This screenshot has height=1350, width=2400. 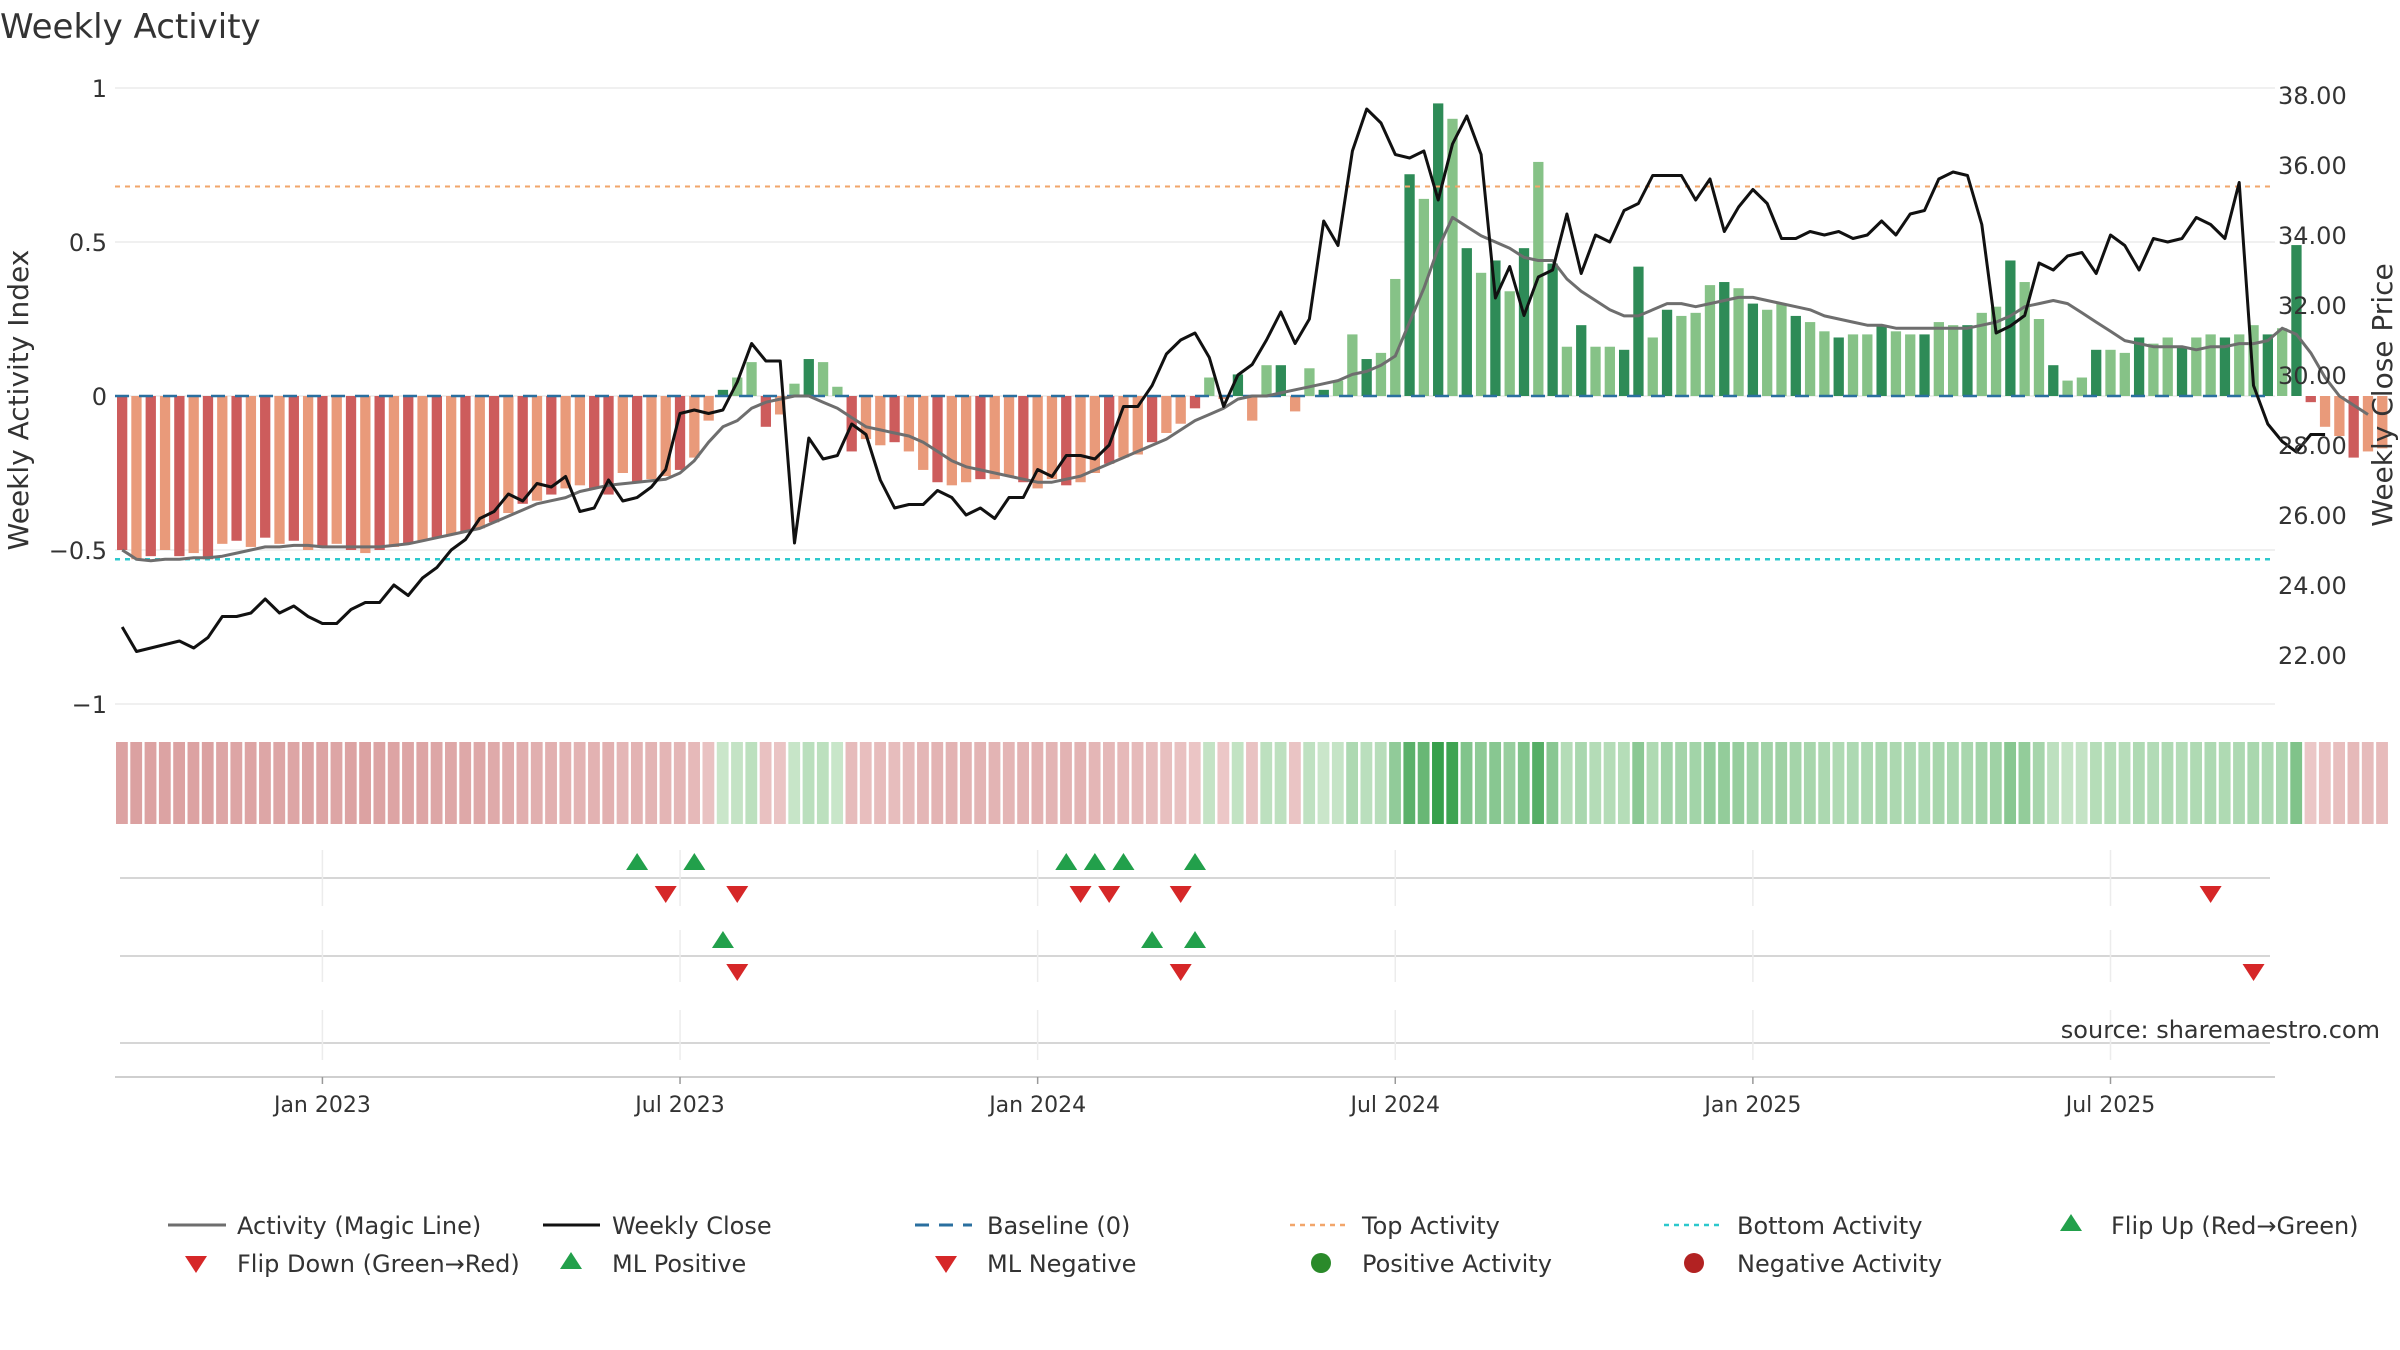 What do you see at coordinates (2312, 586) in the screenshot?
I see `y2-tick-label: 24.00` at bounding box center [2312, 586].